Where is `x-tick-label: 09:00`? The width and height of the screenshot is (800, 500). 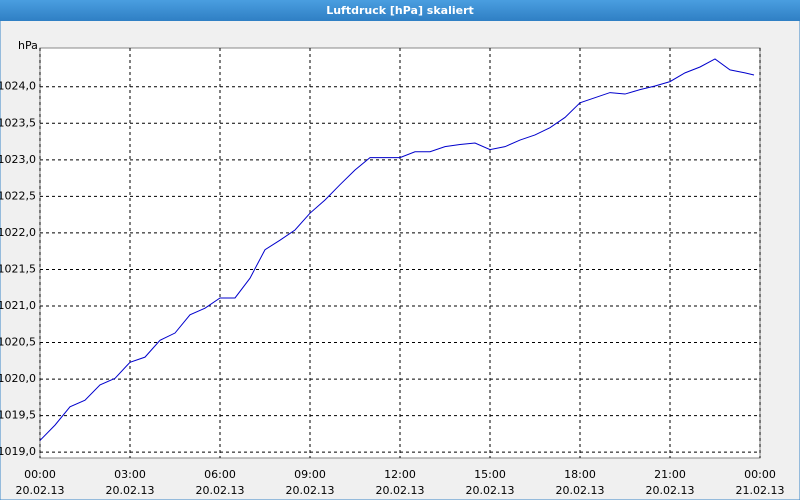 x-tick-label: 09:00 is located at coordinates (310, 474).